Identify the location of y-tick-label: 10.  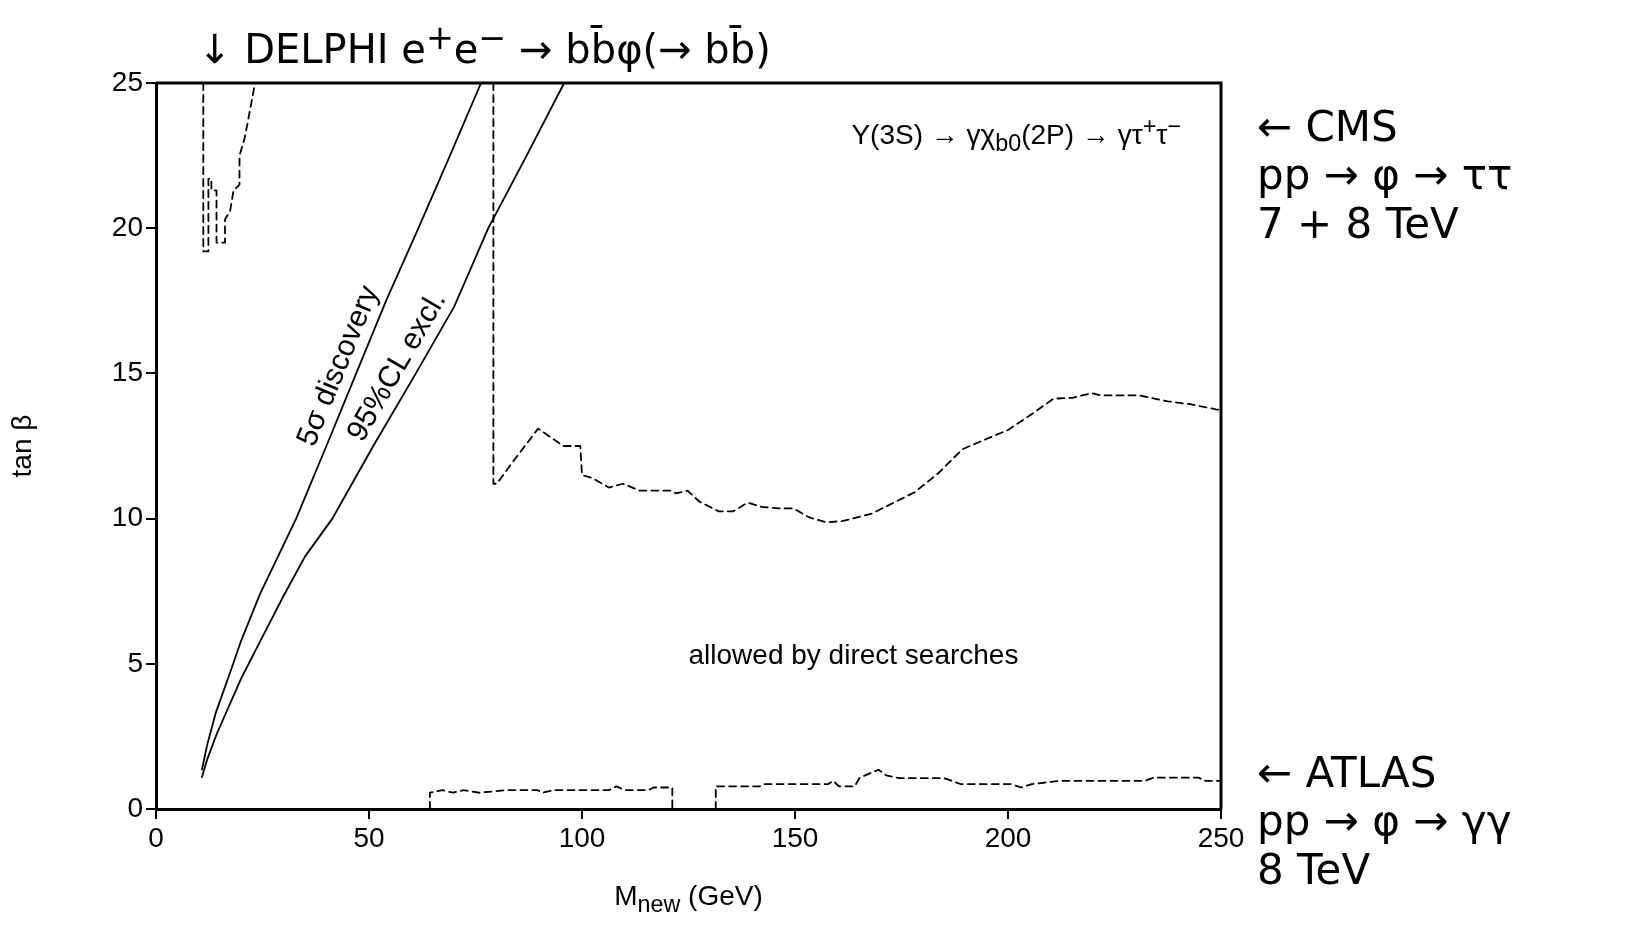
(127, 517).